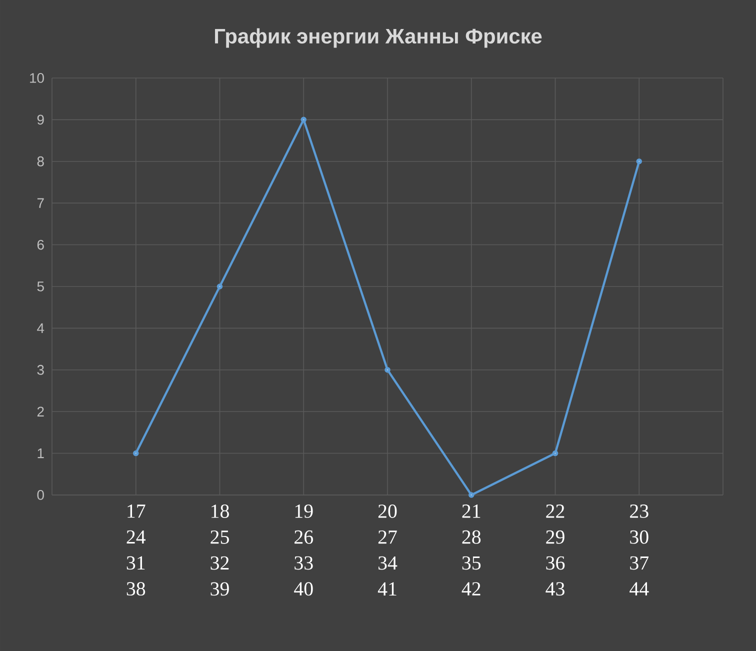  Describe the element at coordinates (40, 287) in the screenshot. I see `y-tick-label: 5` at that location.